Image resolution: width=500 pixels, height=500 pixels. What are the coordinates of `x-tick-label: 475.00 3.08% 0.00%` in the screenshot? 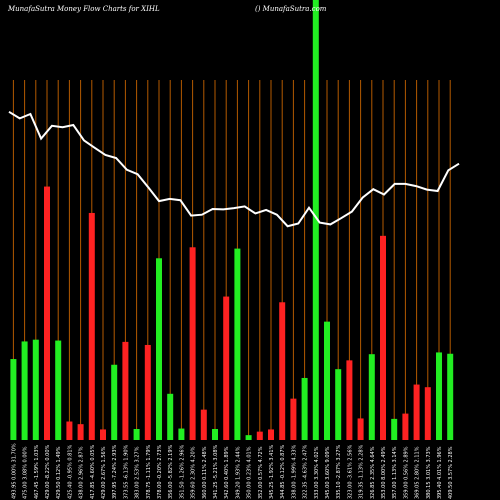 It's located at (26, 472).